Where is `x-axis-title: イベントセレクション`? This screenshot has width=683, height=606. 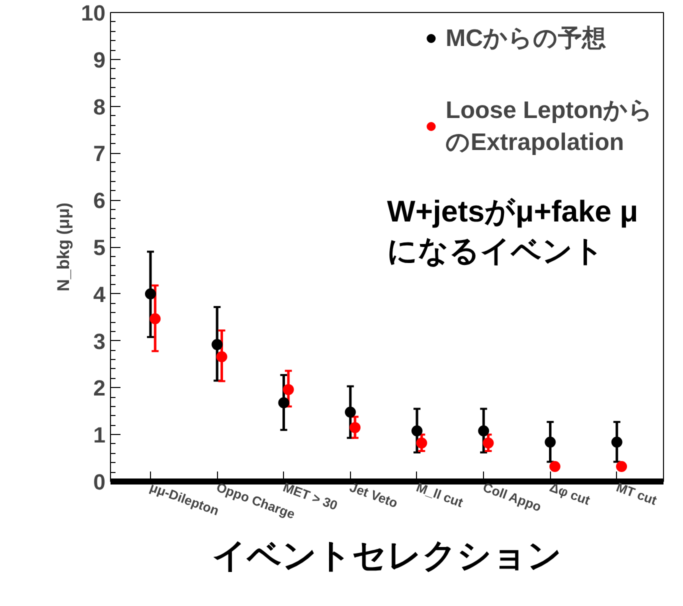 x-axis-title: イベントセレクション is located at coordinates (387, 555).